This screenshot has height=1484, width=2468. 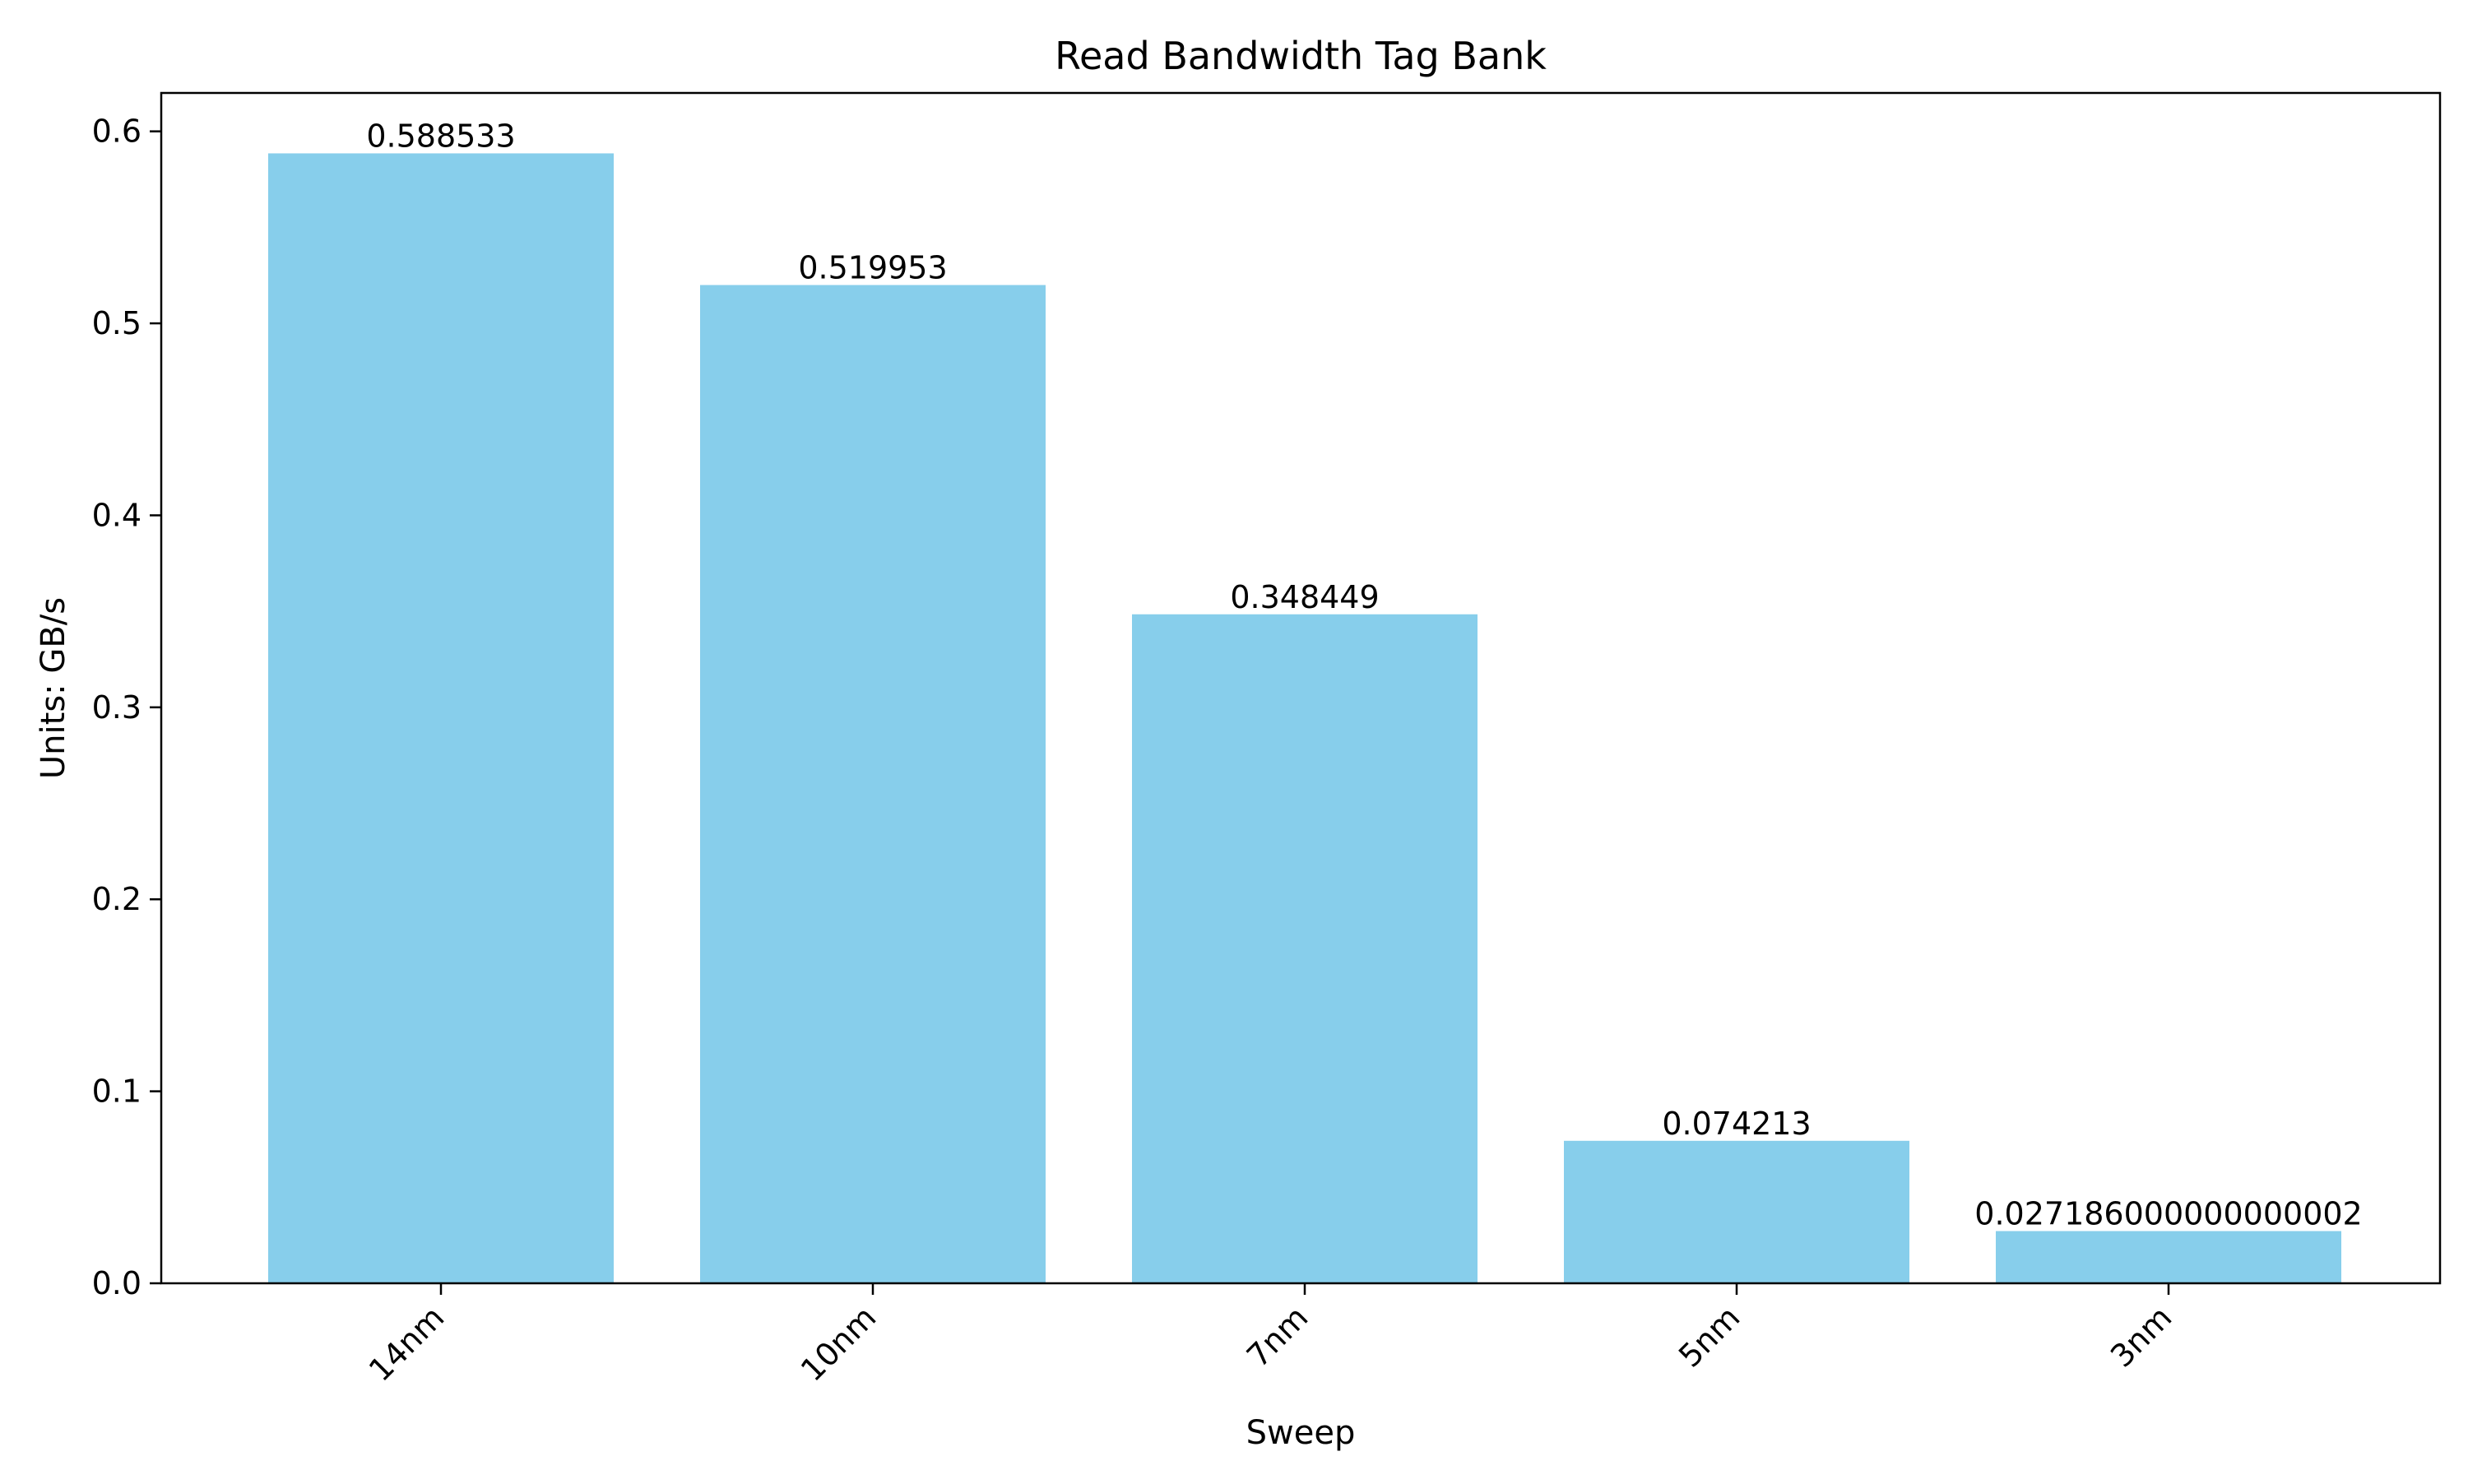 I want to click on bar-5nm, so click(x=1736, y=1211).